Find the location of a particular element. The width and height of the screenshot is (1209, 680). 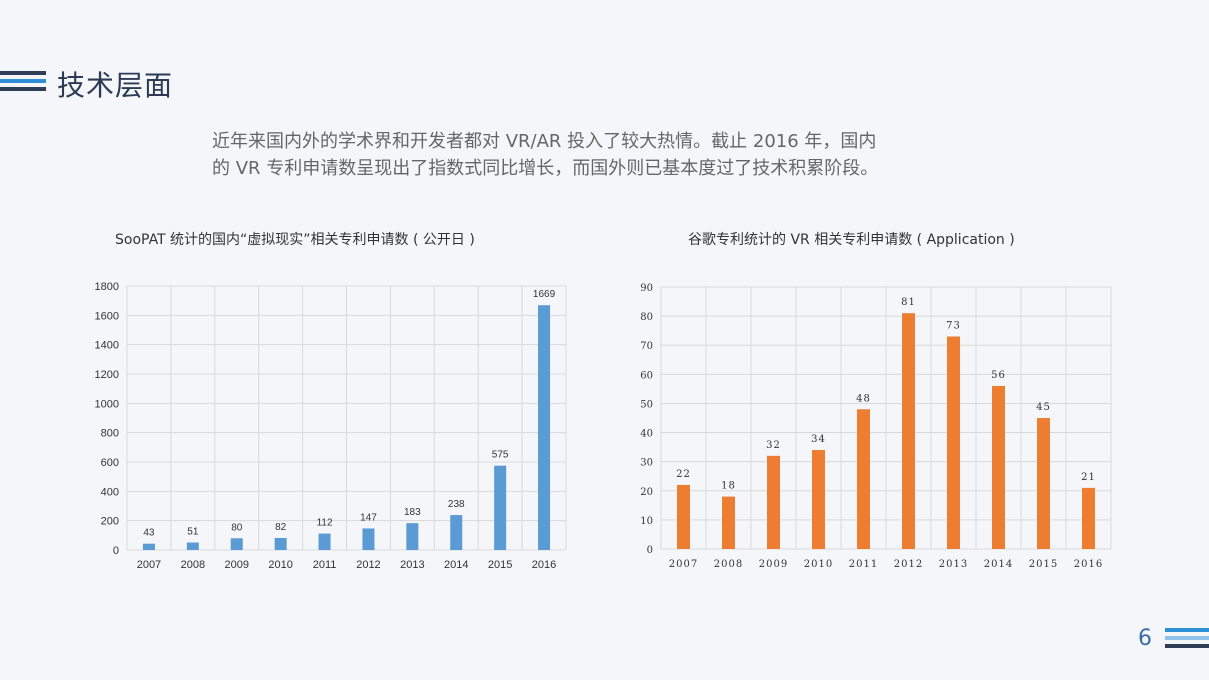

y-tick-label: 800 is located at coordinates (110, 434).